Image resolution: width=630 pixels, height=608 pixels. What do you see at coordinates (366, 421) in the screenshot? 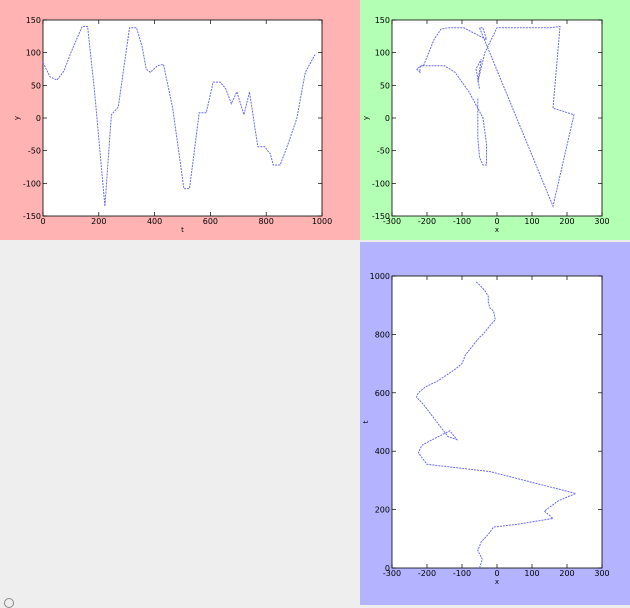
I see `y-axis-label: t` at bounding box center [366, 421].